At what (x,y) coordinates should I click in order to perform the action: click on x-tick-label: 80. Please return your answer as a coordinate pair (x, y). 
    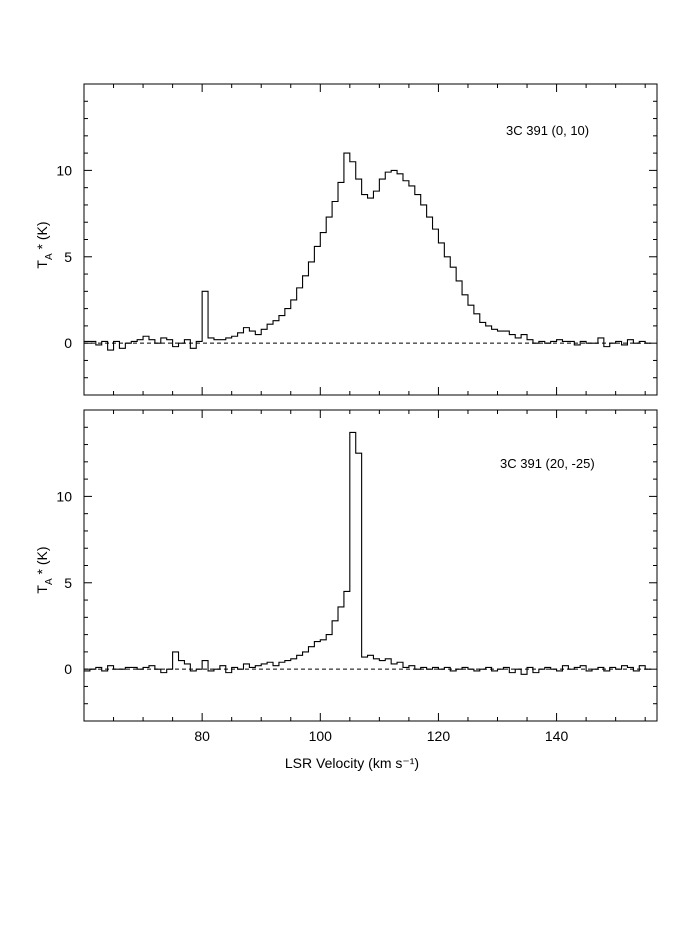
    Looking at the image, I should click on (202, 736).